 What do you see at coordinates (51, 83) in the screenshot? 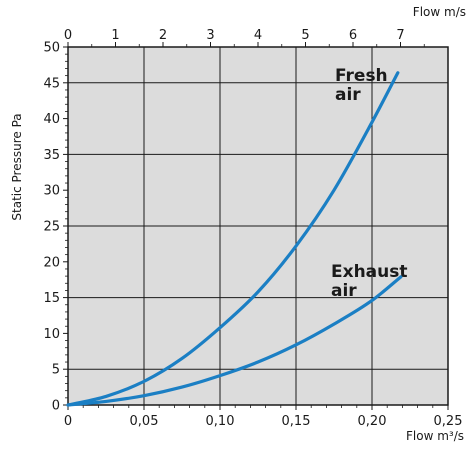
I see `y-tick-label: 45` at bounding box center [51, 83].